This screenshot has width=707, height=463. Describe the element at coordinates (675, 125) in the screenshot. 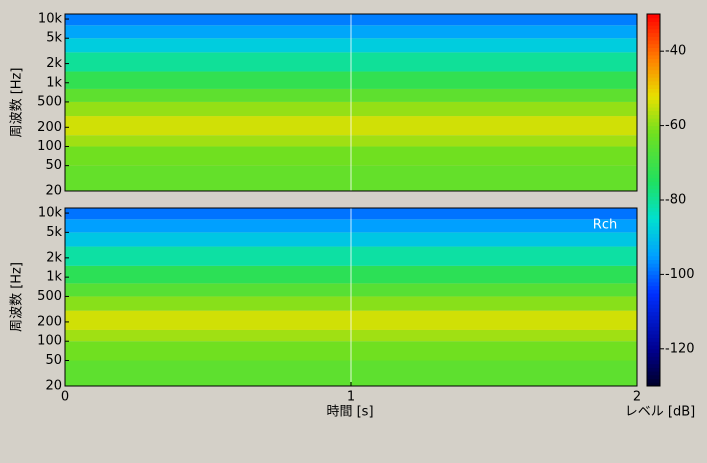

I see `colorbar-tick-label: -60` at that location.